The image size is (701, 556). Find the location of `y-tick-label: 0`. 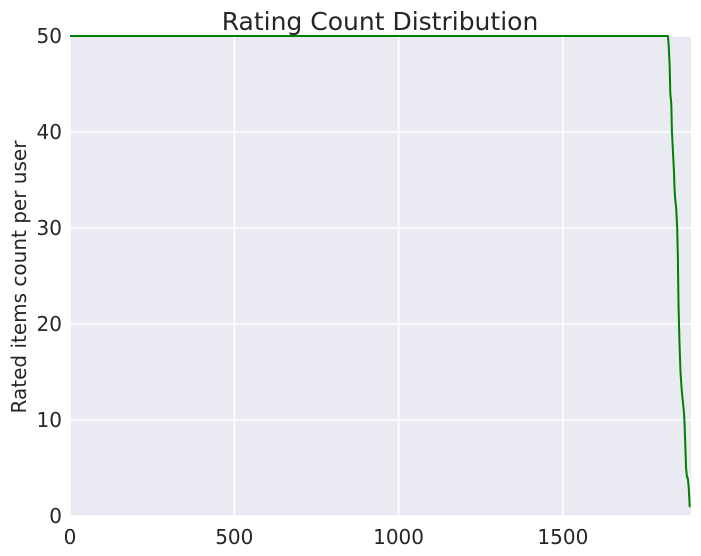

y-tick-label: 0 is located at coordinates (55, 516).